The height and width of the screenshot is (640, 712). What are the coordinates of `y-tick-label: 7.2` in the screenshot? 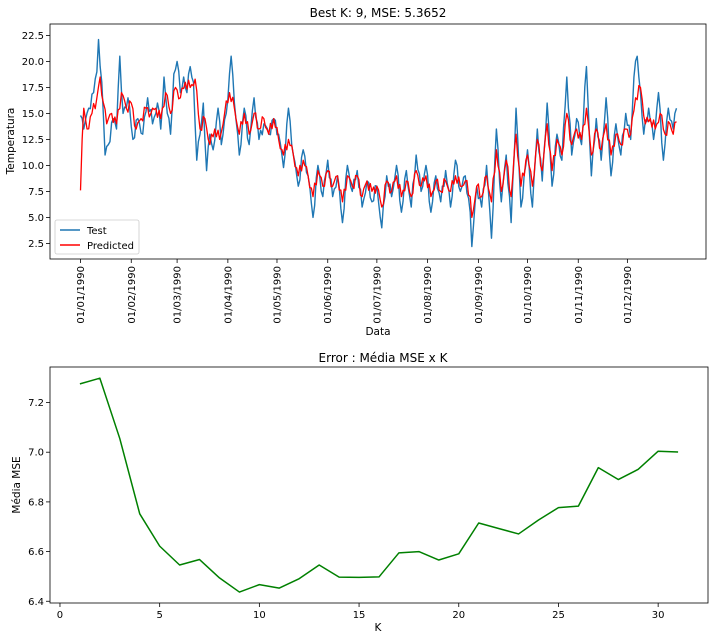 It's located at (36, 403).